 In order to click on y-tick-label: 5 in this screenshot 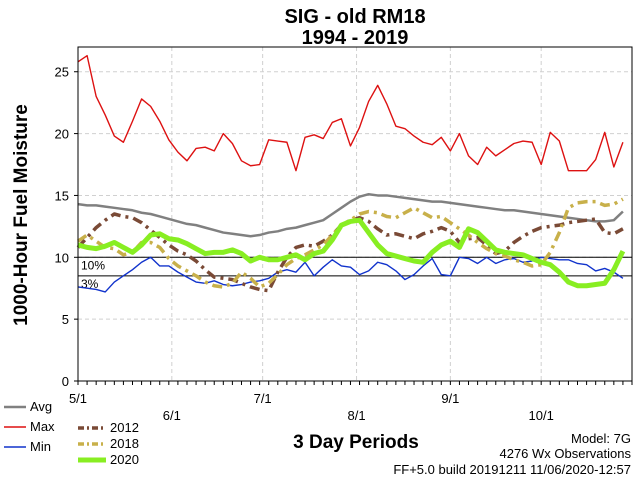, I will do `click(65, 319)`.